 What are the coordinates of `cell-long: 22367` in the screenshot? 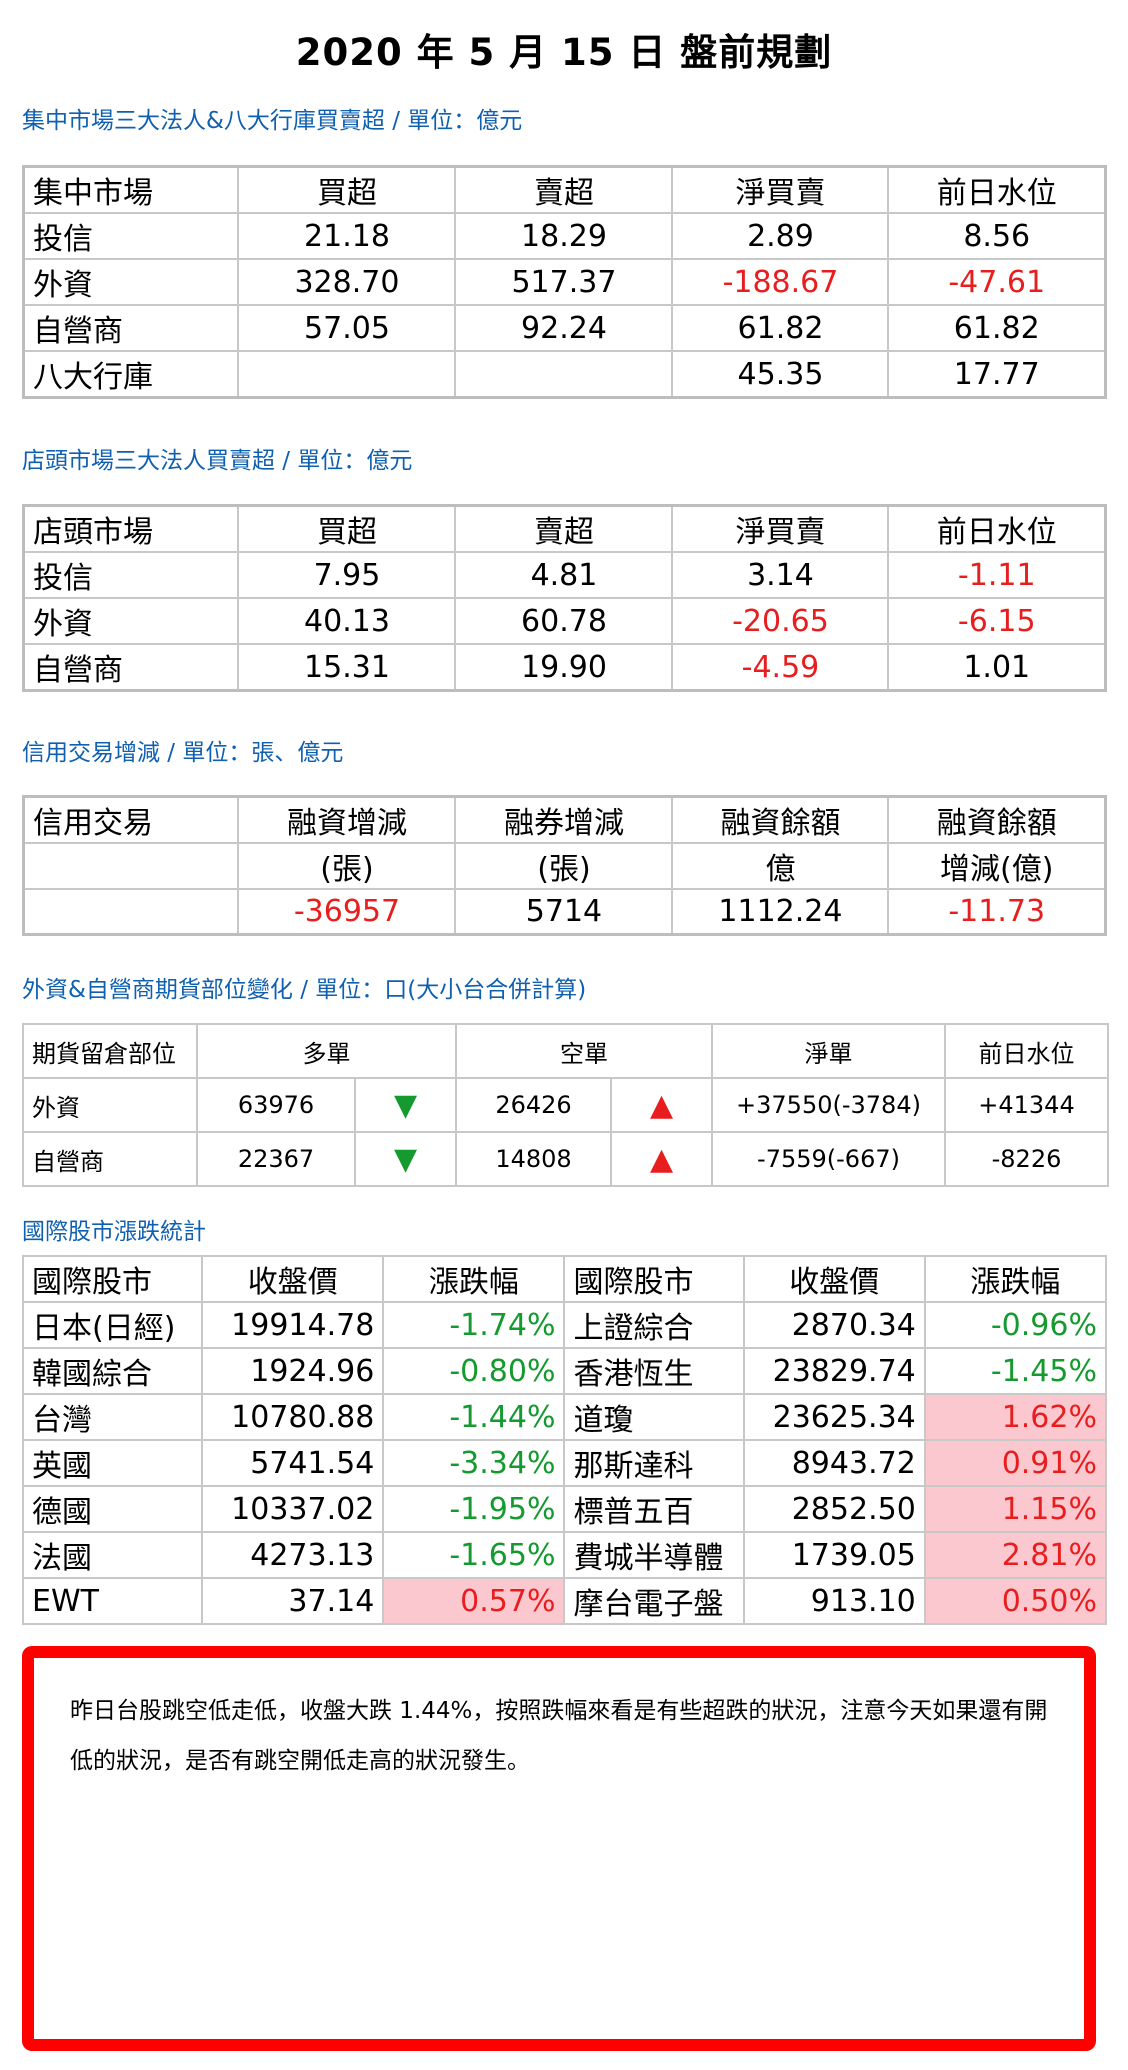 It's located at (276, 1159).